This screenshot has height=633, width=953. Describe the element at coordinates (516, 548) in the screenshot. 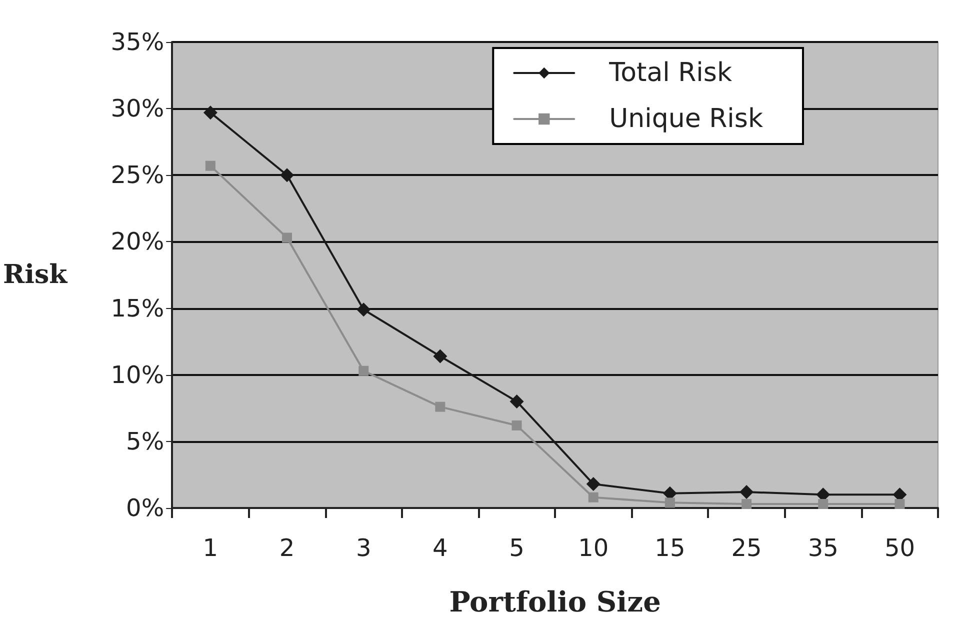

I see `x-tick-label: 5` at that location.